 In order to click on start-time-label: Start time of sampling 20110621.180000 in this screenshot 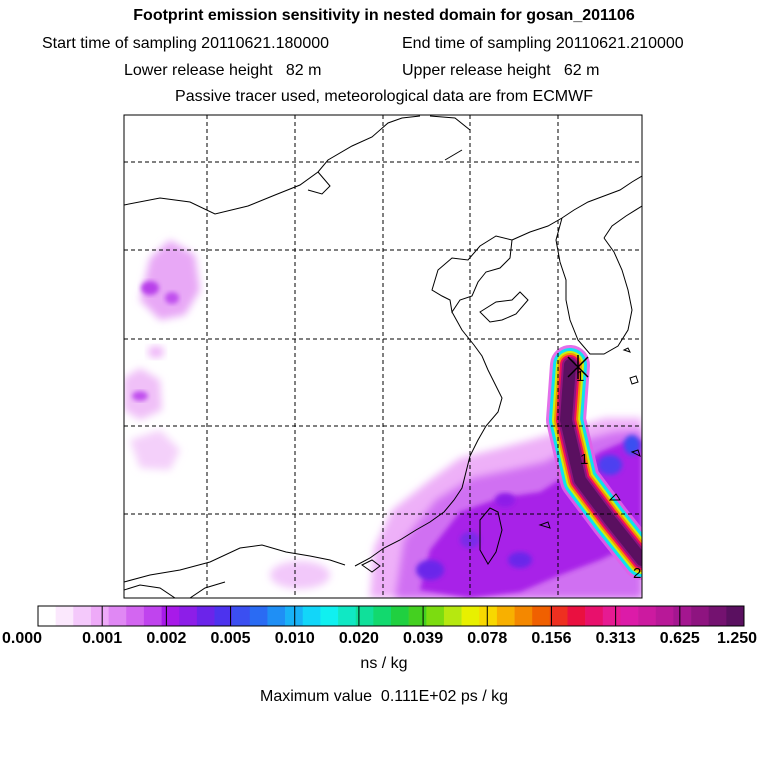, I will do `click(186, 43)`.